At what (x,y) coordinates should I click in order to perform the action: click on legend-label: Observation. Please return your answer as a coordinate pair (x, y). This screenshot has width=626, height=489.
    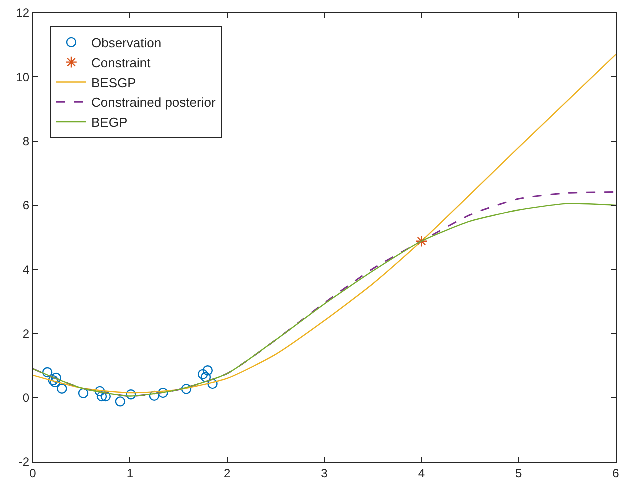
    Looking at the image, I should click on (126, 42).